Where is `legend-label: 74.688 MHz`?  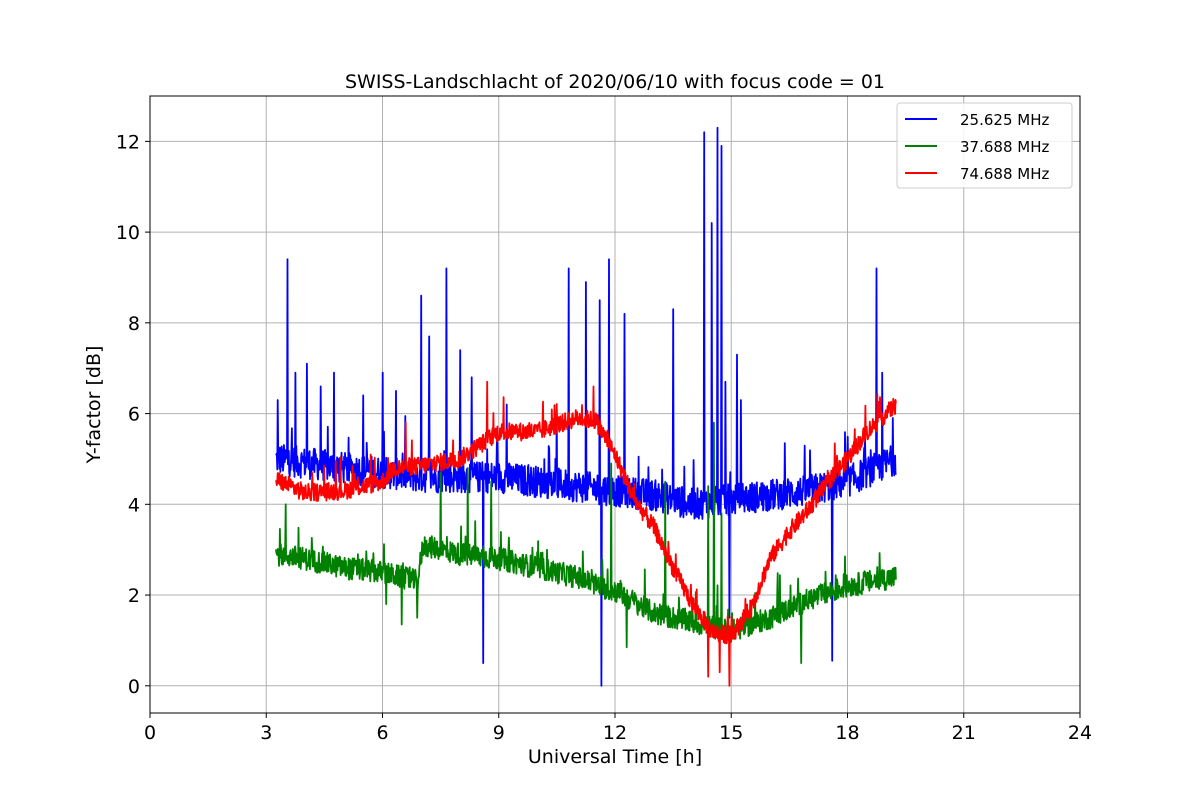
legend-label: 74.688 MHz is located at coordinates (1004, 174).